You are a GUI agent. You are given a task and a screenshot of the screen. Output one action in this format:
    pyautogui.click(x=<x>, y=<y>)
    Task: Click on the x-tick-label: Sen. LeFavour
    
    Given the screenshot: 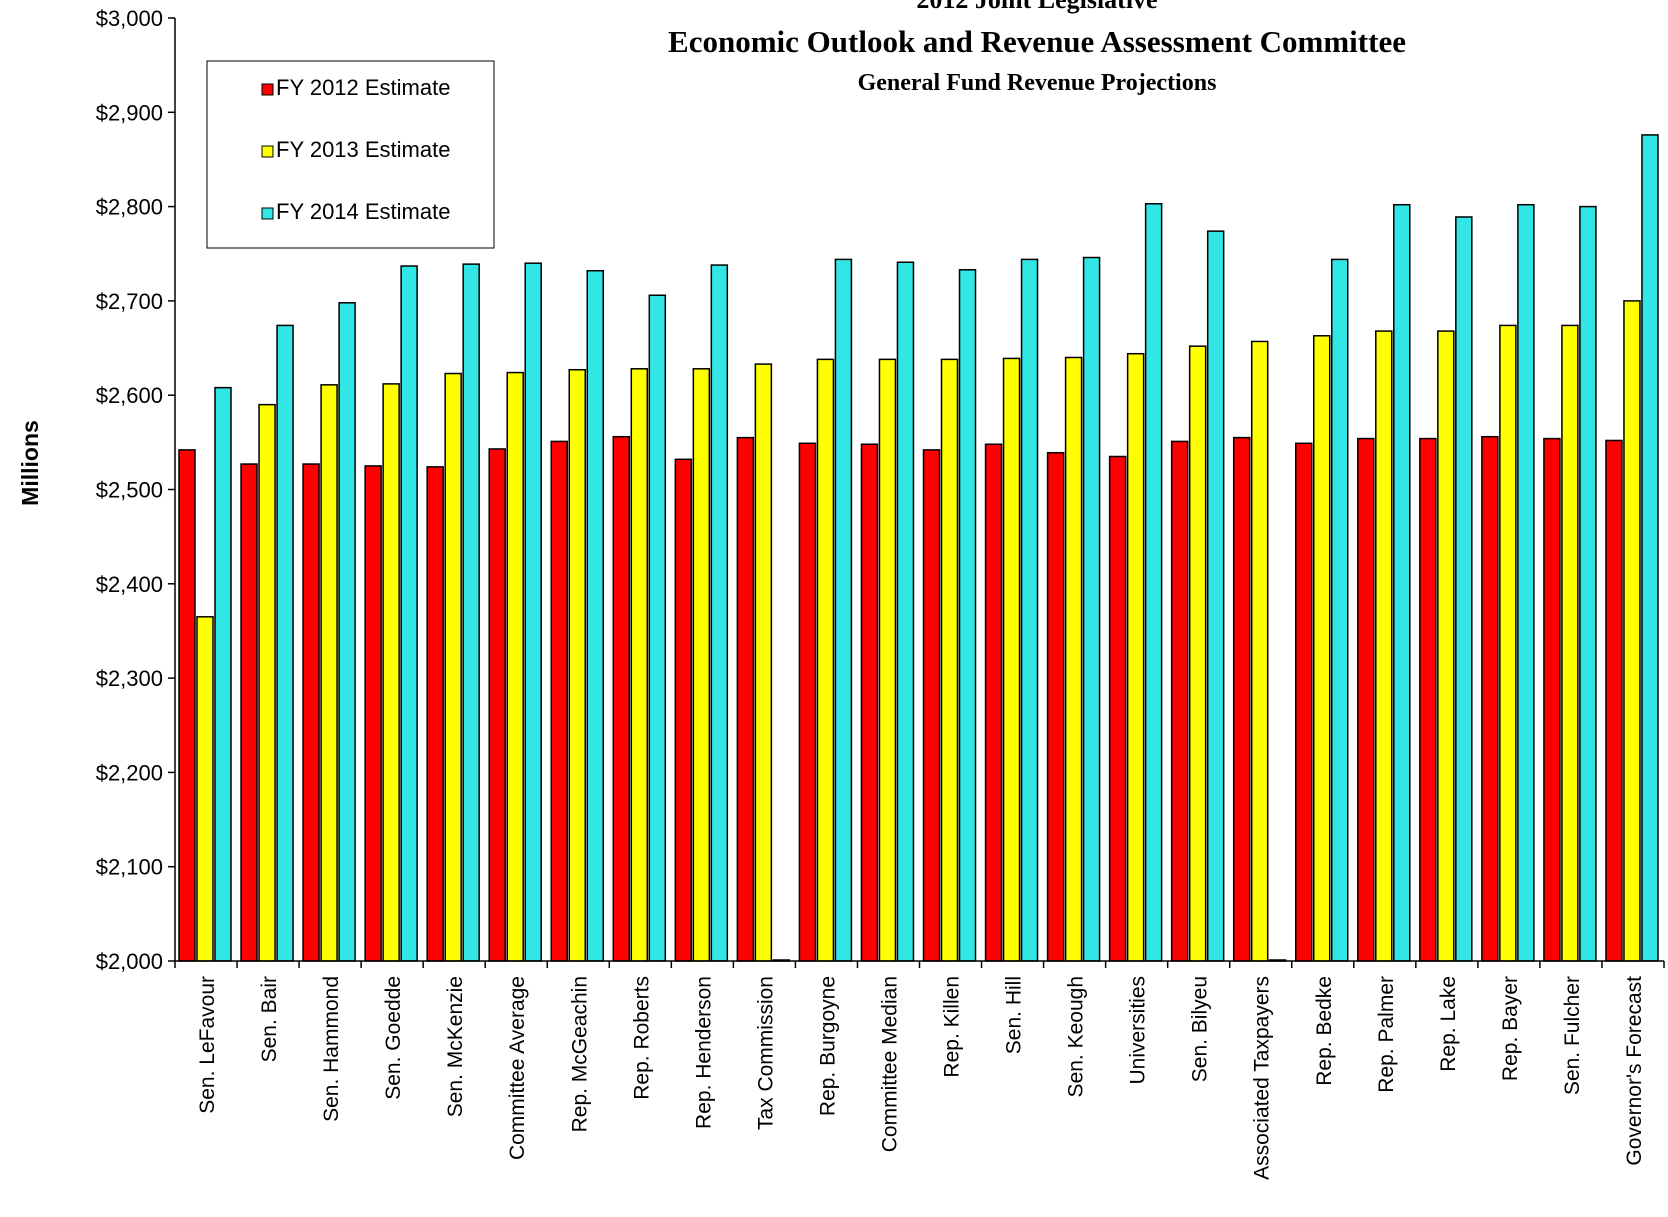 What is the action you would take?
    pyautogui.click(x=207, y=1045)
    